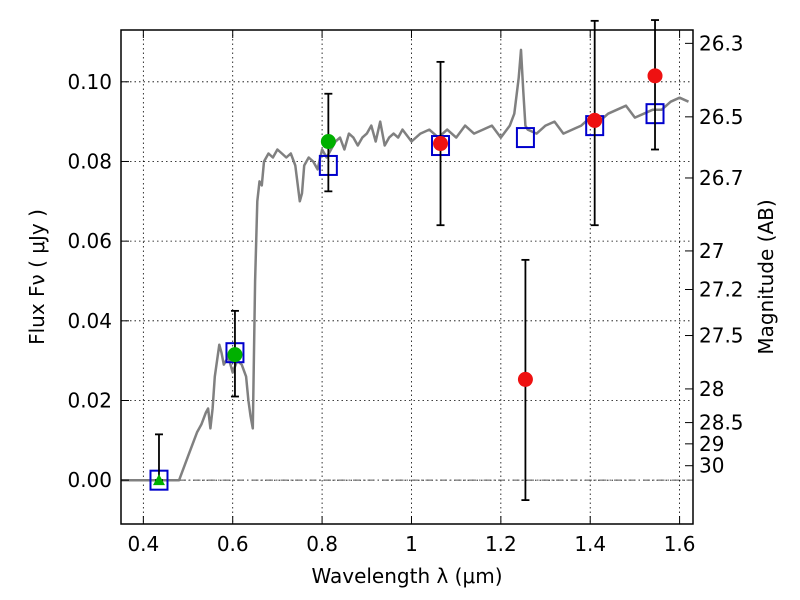  Describe the element at coordinates (711, 389) in the screenshot. I see `magnitude-tick-label: 28` at that location.